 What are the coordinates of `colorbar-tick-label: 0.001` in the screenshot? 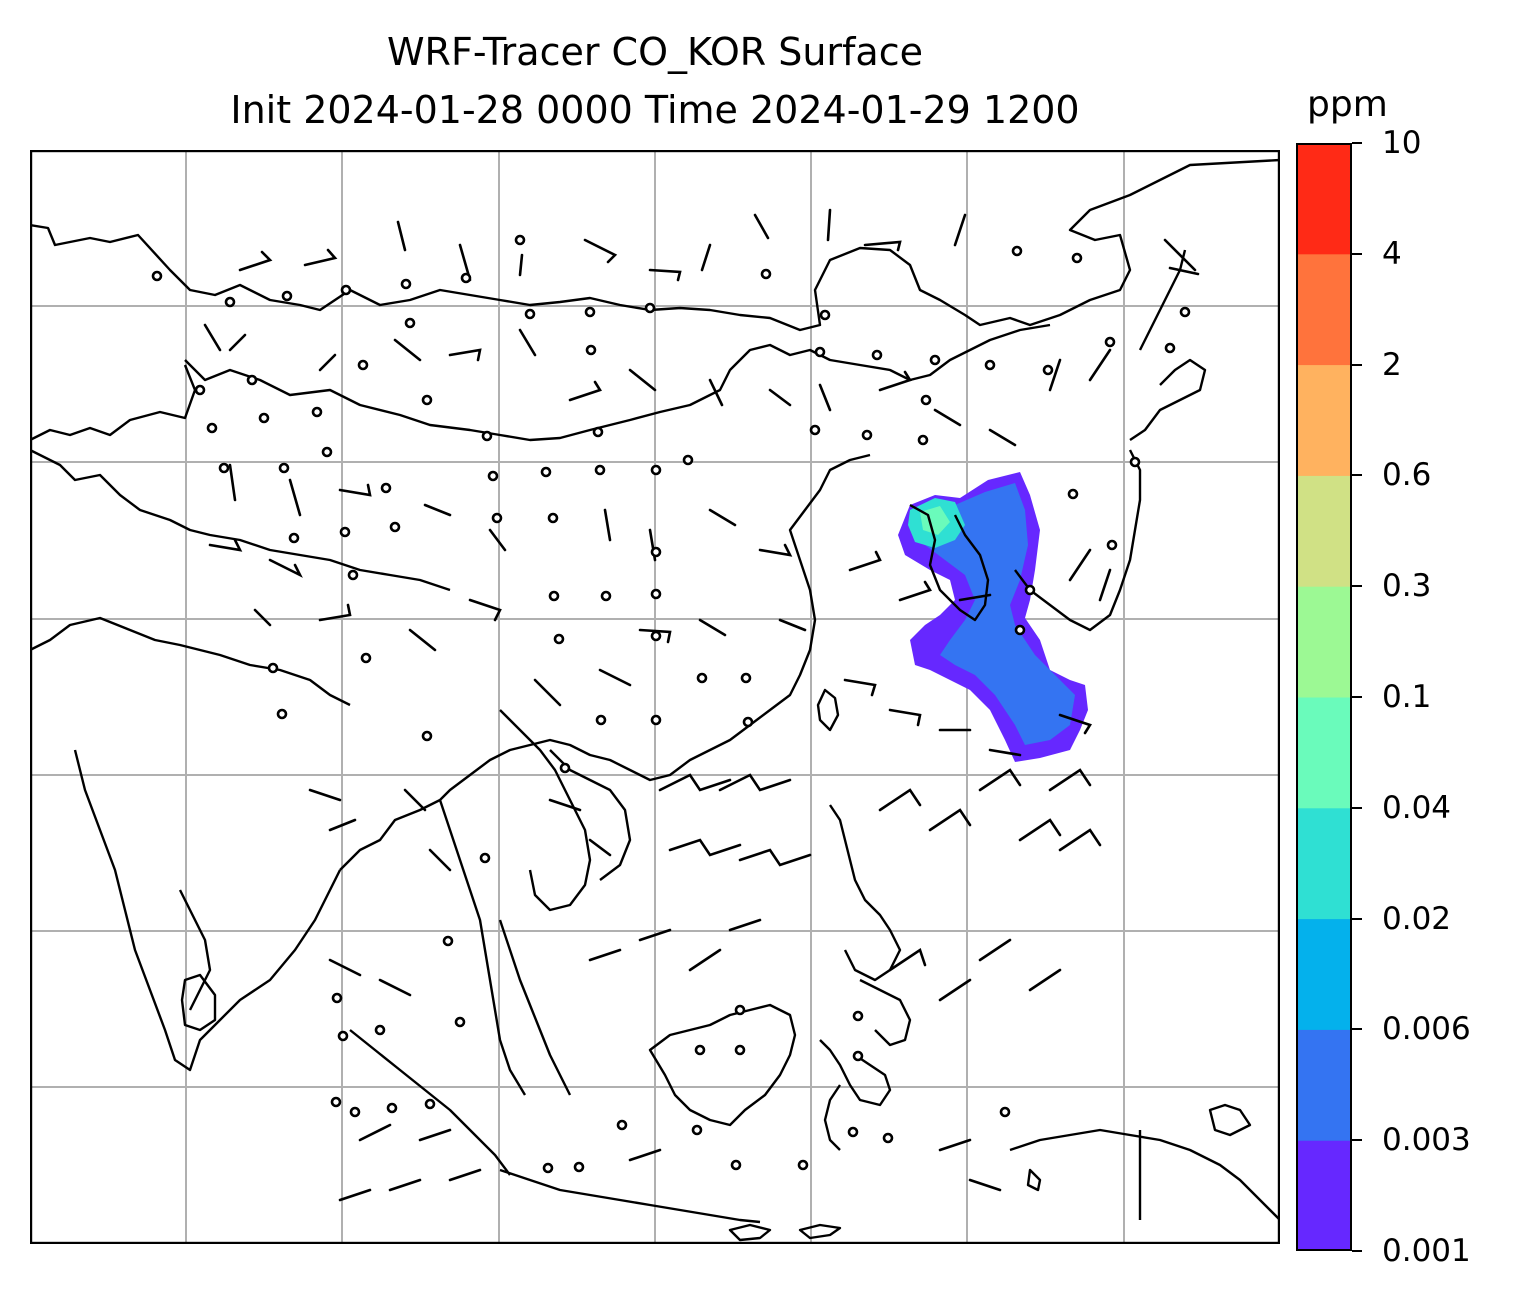 It's located at (1426, 1251).